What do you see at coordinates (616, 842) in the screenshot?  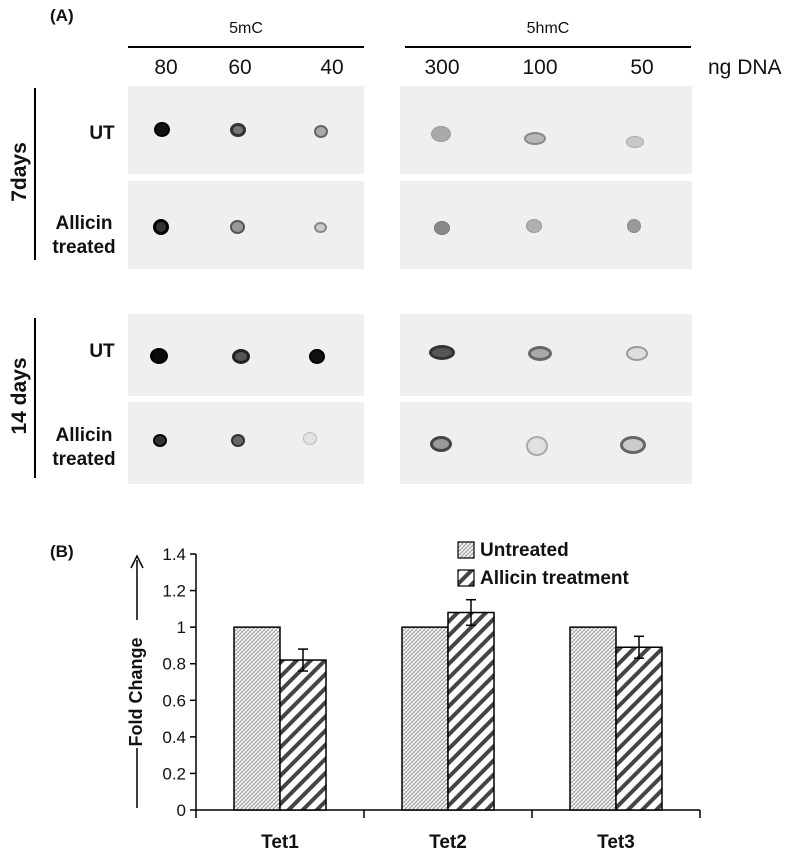 I see `x-tick-label: Tet3` at bounding box center [616, 842].